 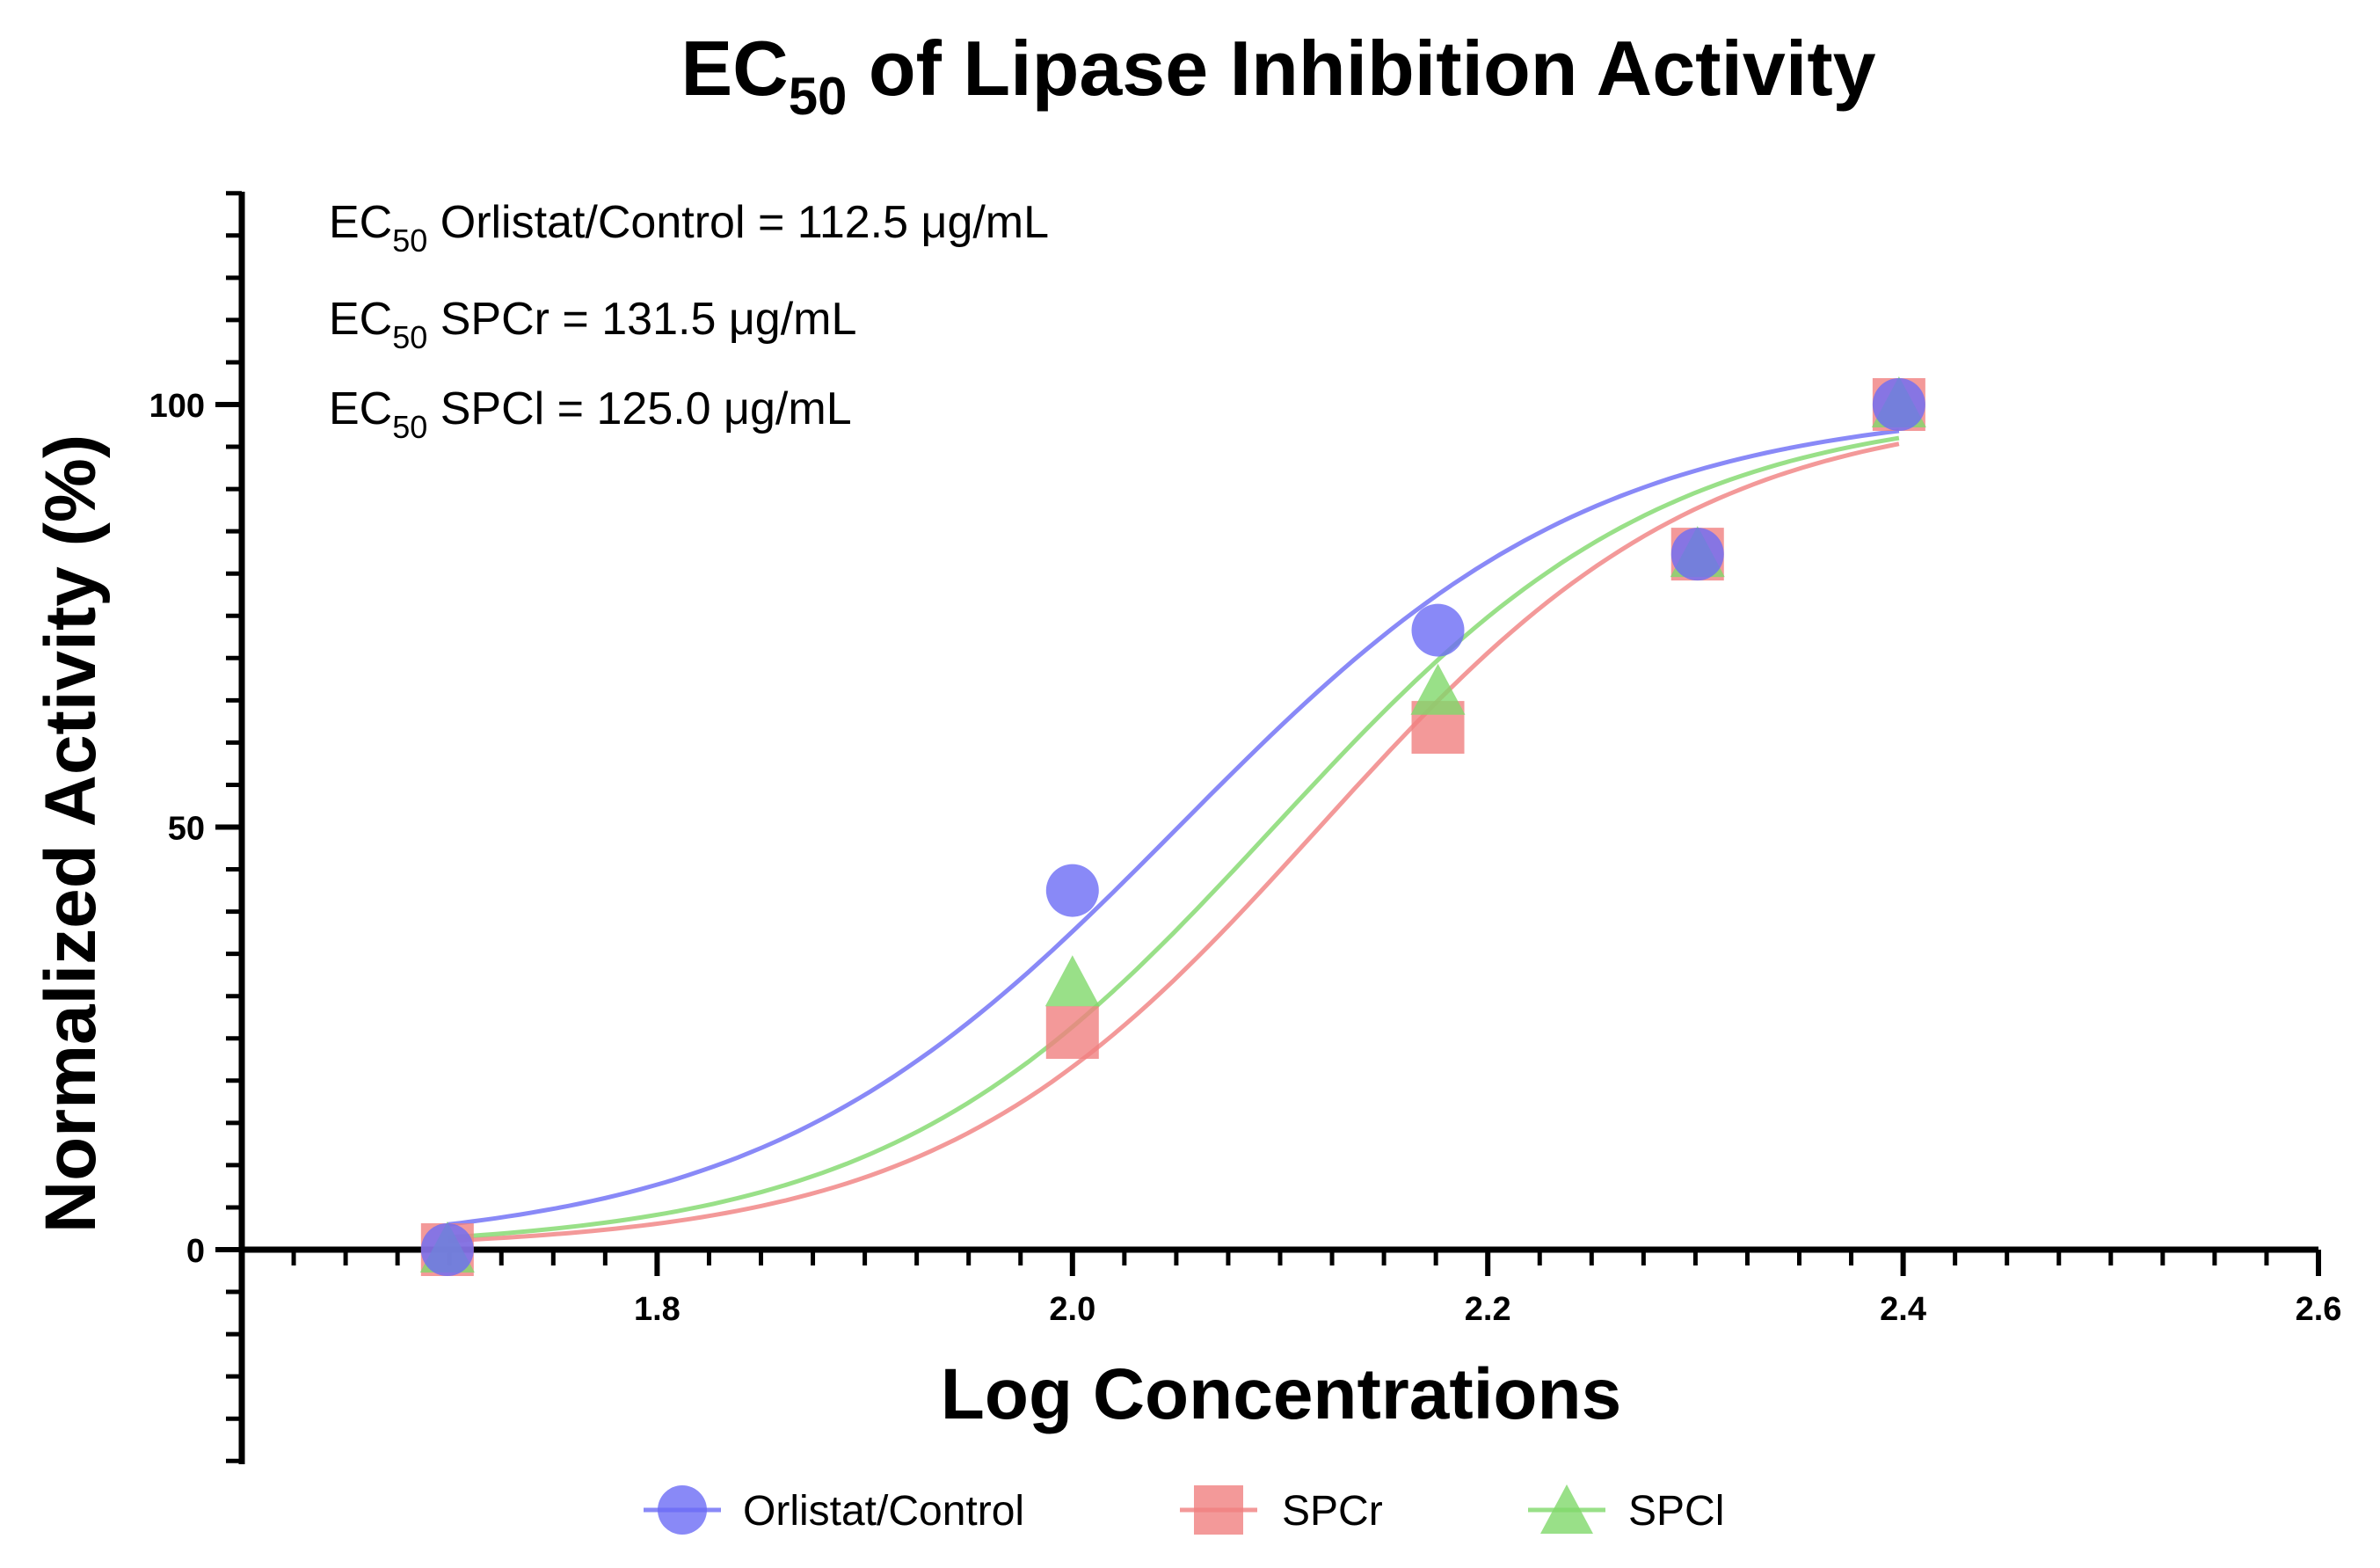 What do you see at coordinates (1332, 1511) in the screenshot?
I see `legend-label-spcr: SPCr` at bounding box center [1332, 1511].